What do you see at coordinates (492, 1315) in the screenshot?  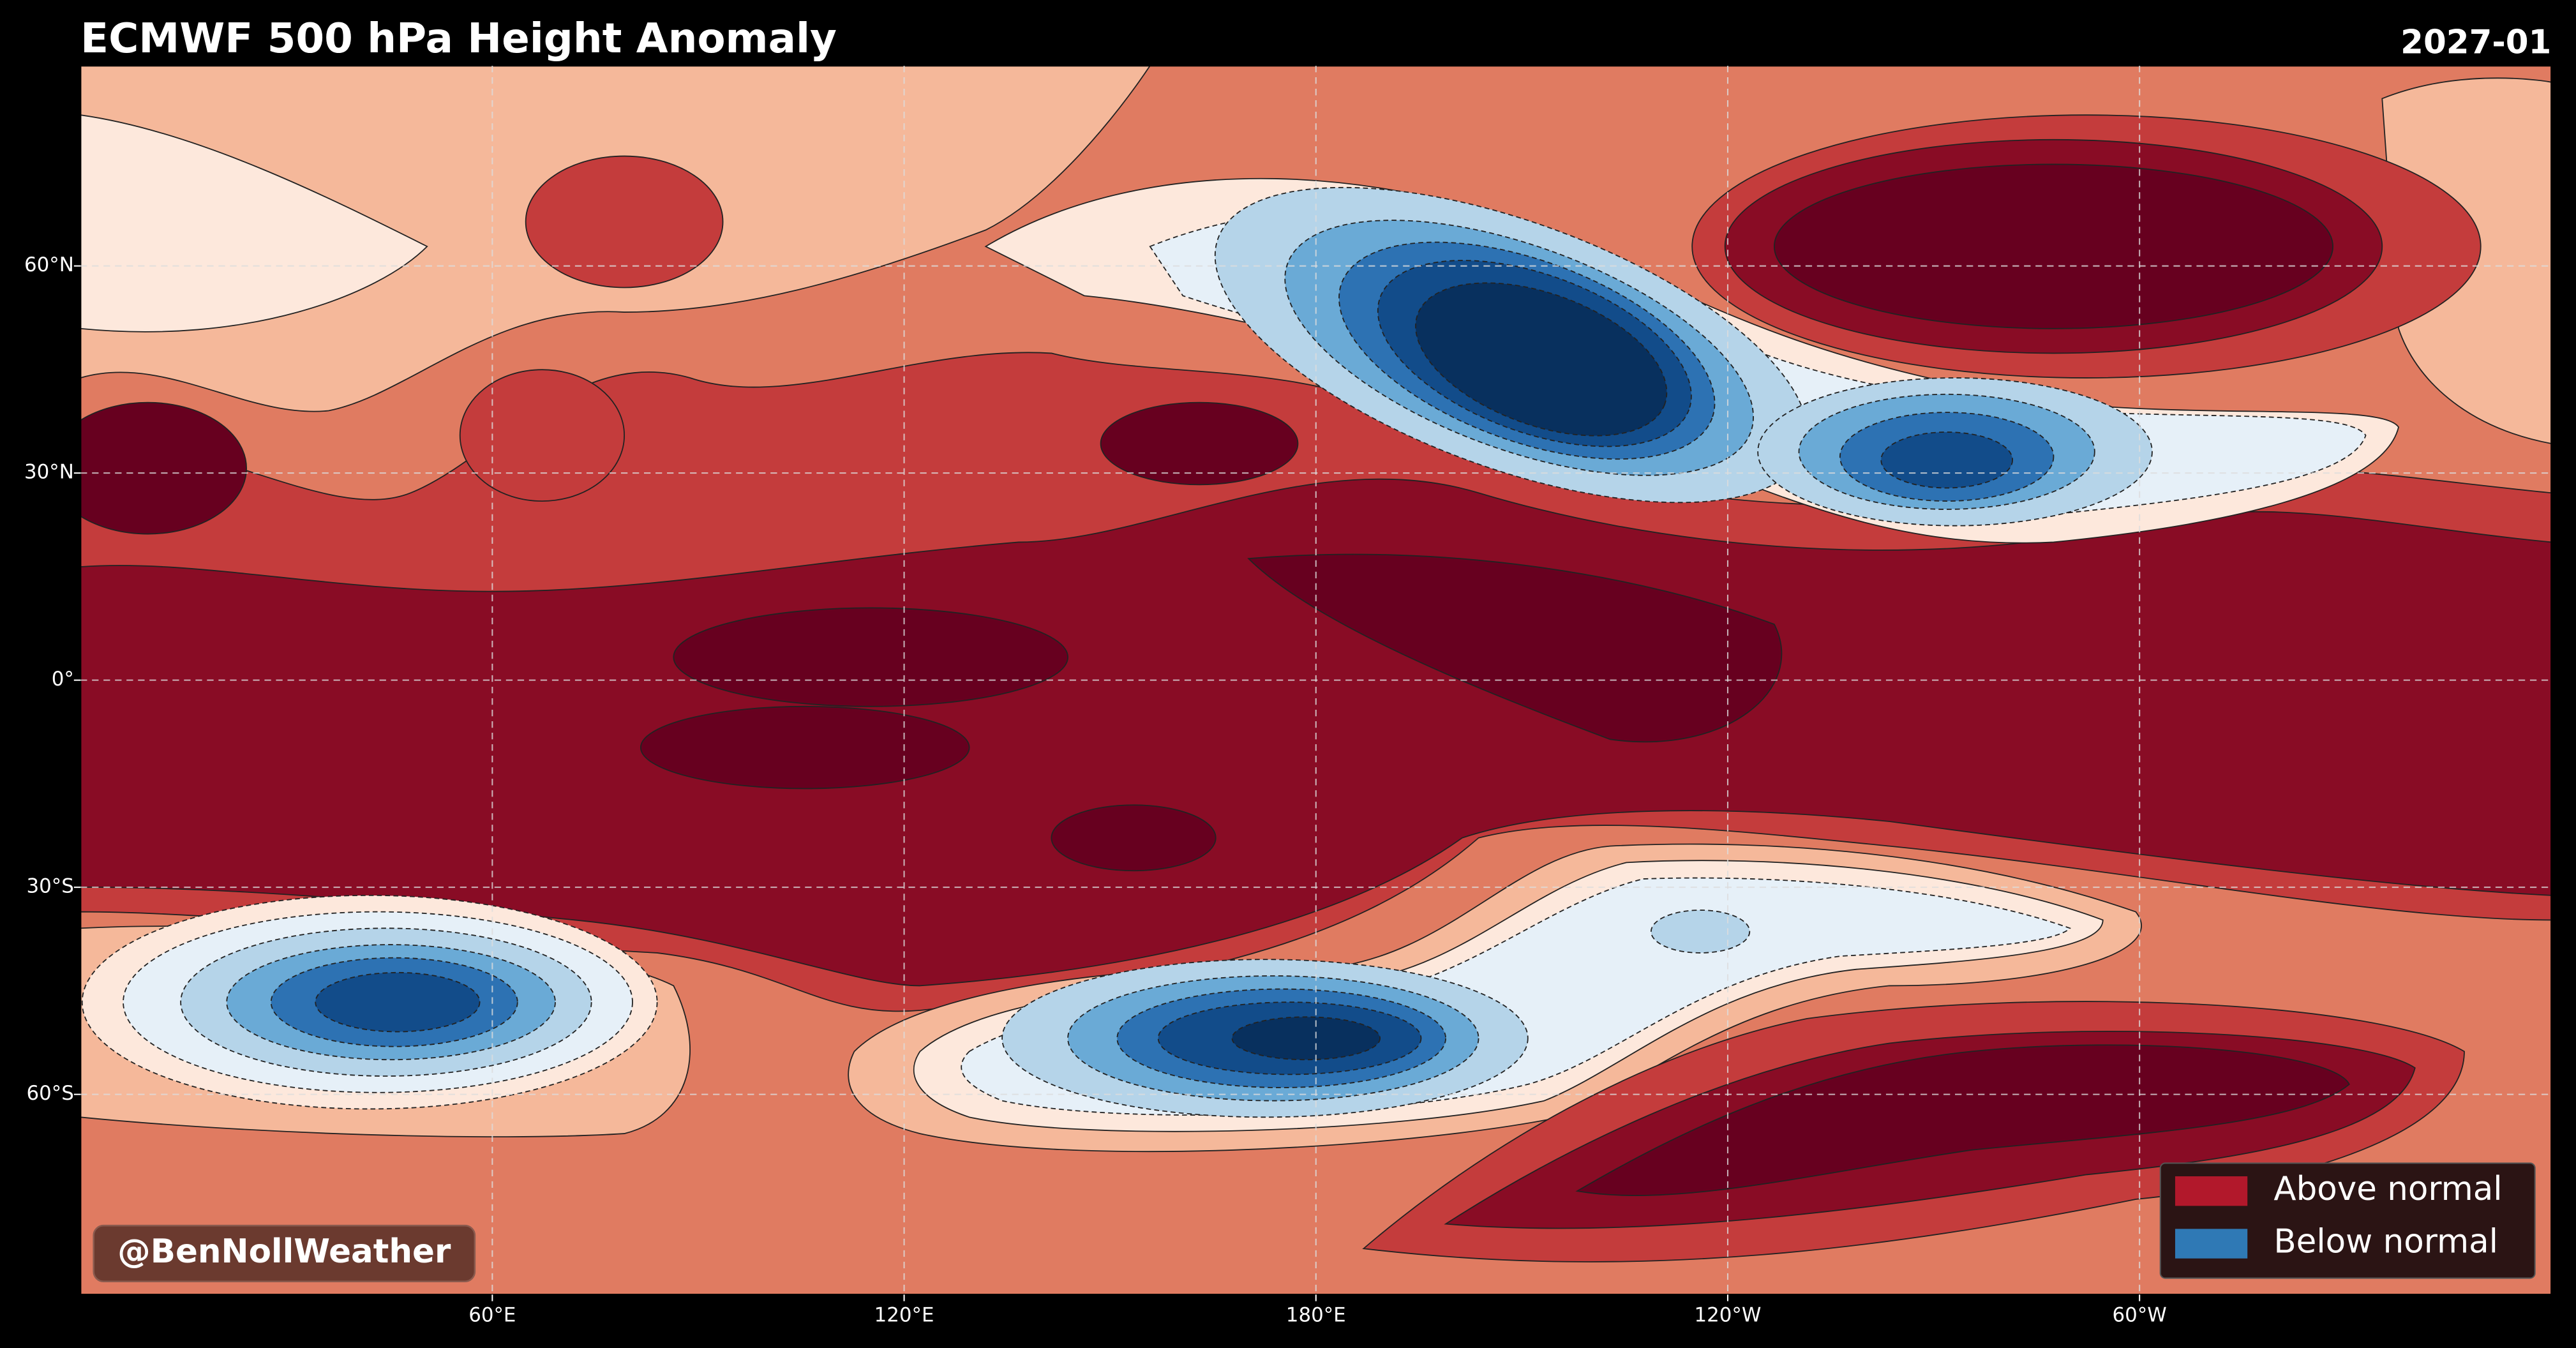 I see `x-tick-label: 60°E` at bounding box center [492, 1315].